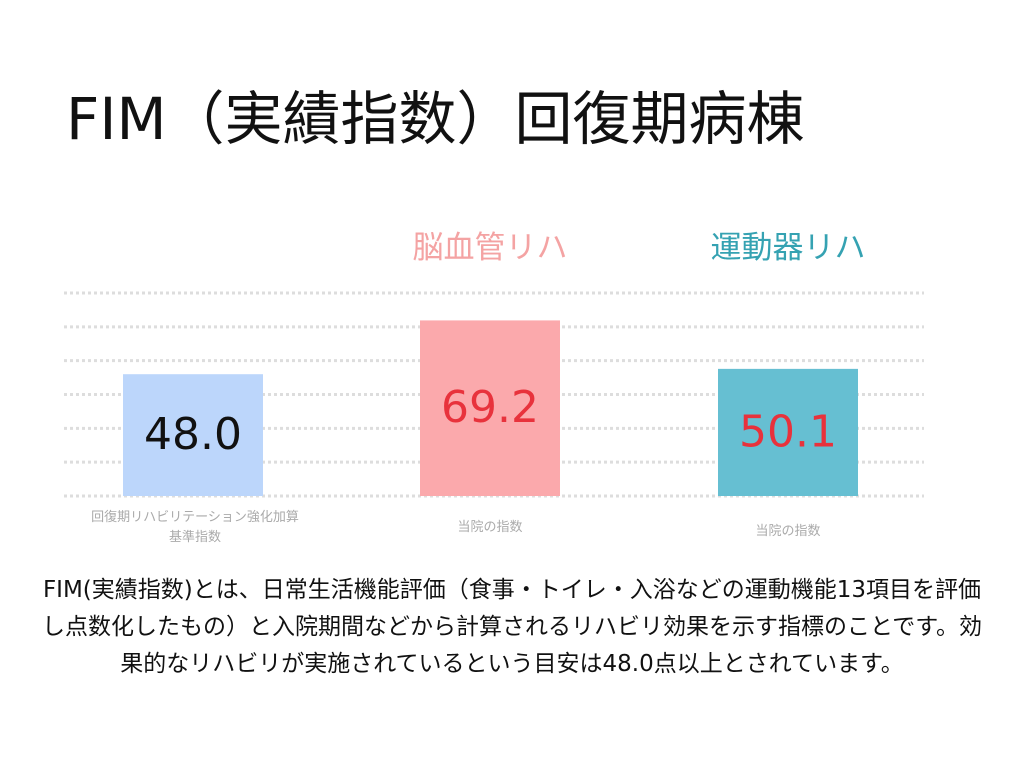 This screenshot has height=768, width=1024. I want to click on category-label-hospital-1: 当院の指数, so click(490, 527).